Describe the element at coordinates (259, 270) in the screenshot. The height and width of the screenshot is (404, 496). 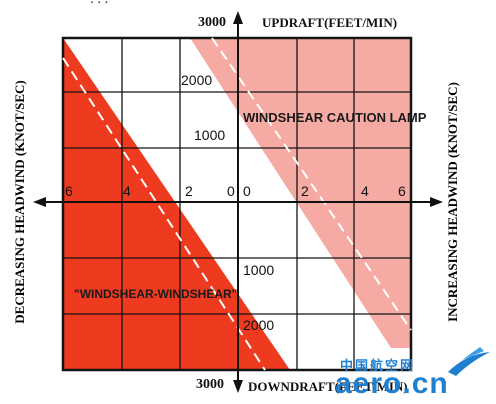
I see `downdraft-tick-1000: 1000` at that location.